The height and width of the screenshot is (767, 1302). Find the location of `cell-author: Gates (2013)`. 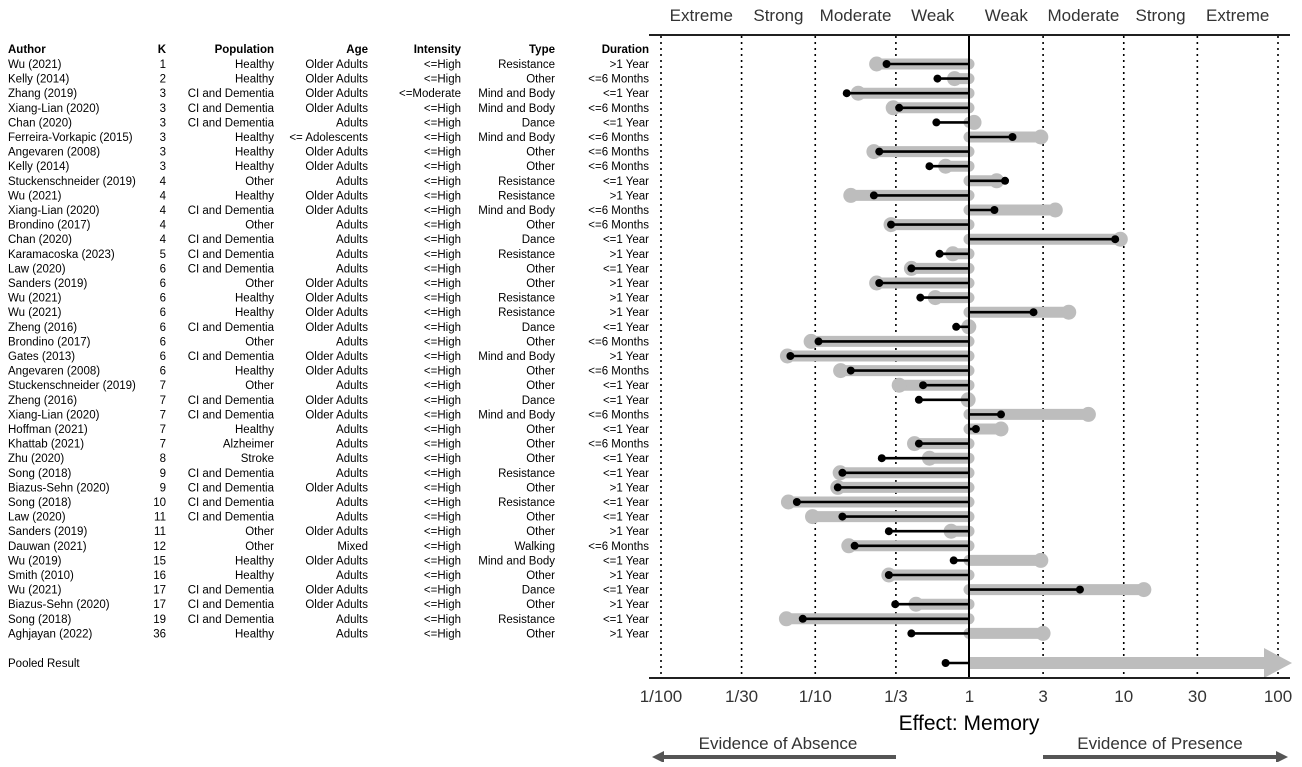

cell-author: Gates (2013) is located at coordinates (41, 357).